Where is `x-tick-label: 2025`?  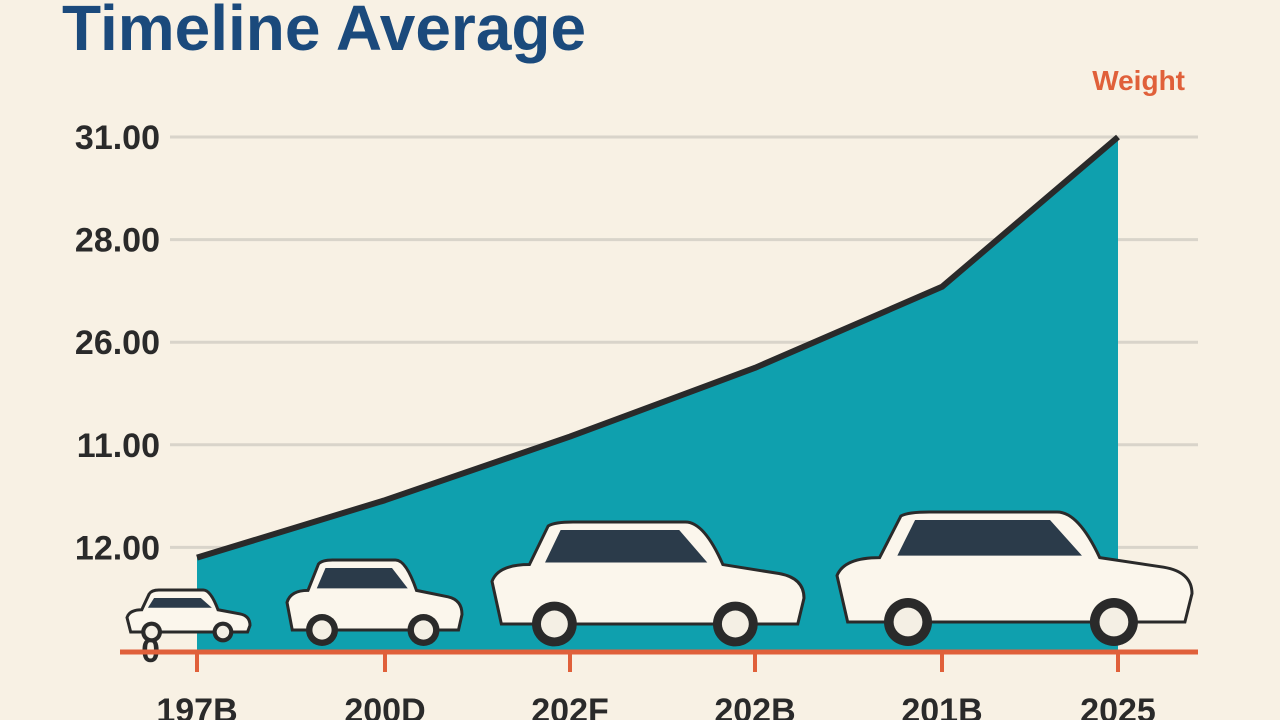
x-tick-label: 2025 is located at coordinates (1118, 706).